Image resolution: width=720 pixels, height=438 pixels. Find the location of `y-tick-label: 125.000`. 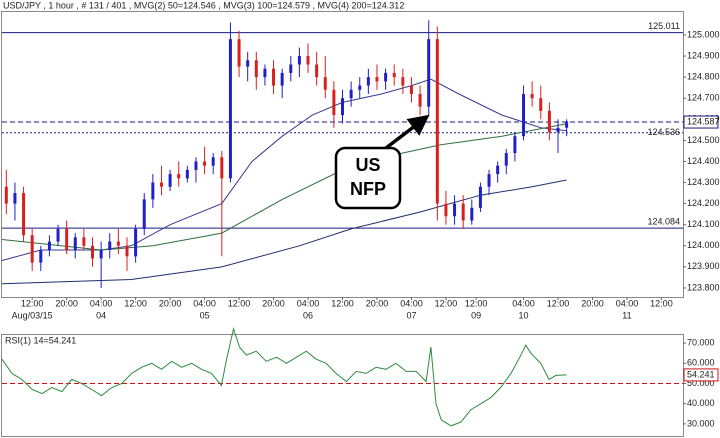

y-tick-label: 125.000 is located at coordinates (703, 34).